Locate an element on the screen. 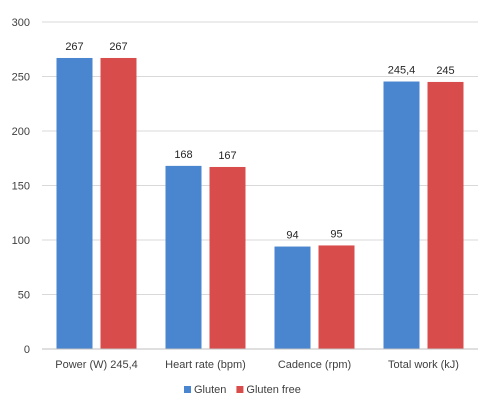 This screenshot has height=413, width=489. y-tick-label: 150 is located at coordinates (21, 187).